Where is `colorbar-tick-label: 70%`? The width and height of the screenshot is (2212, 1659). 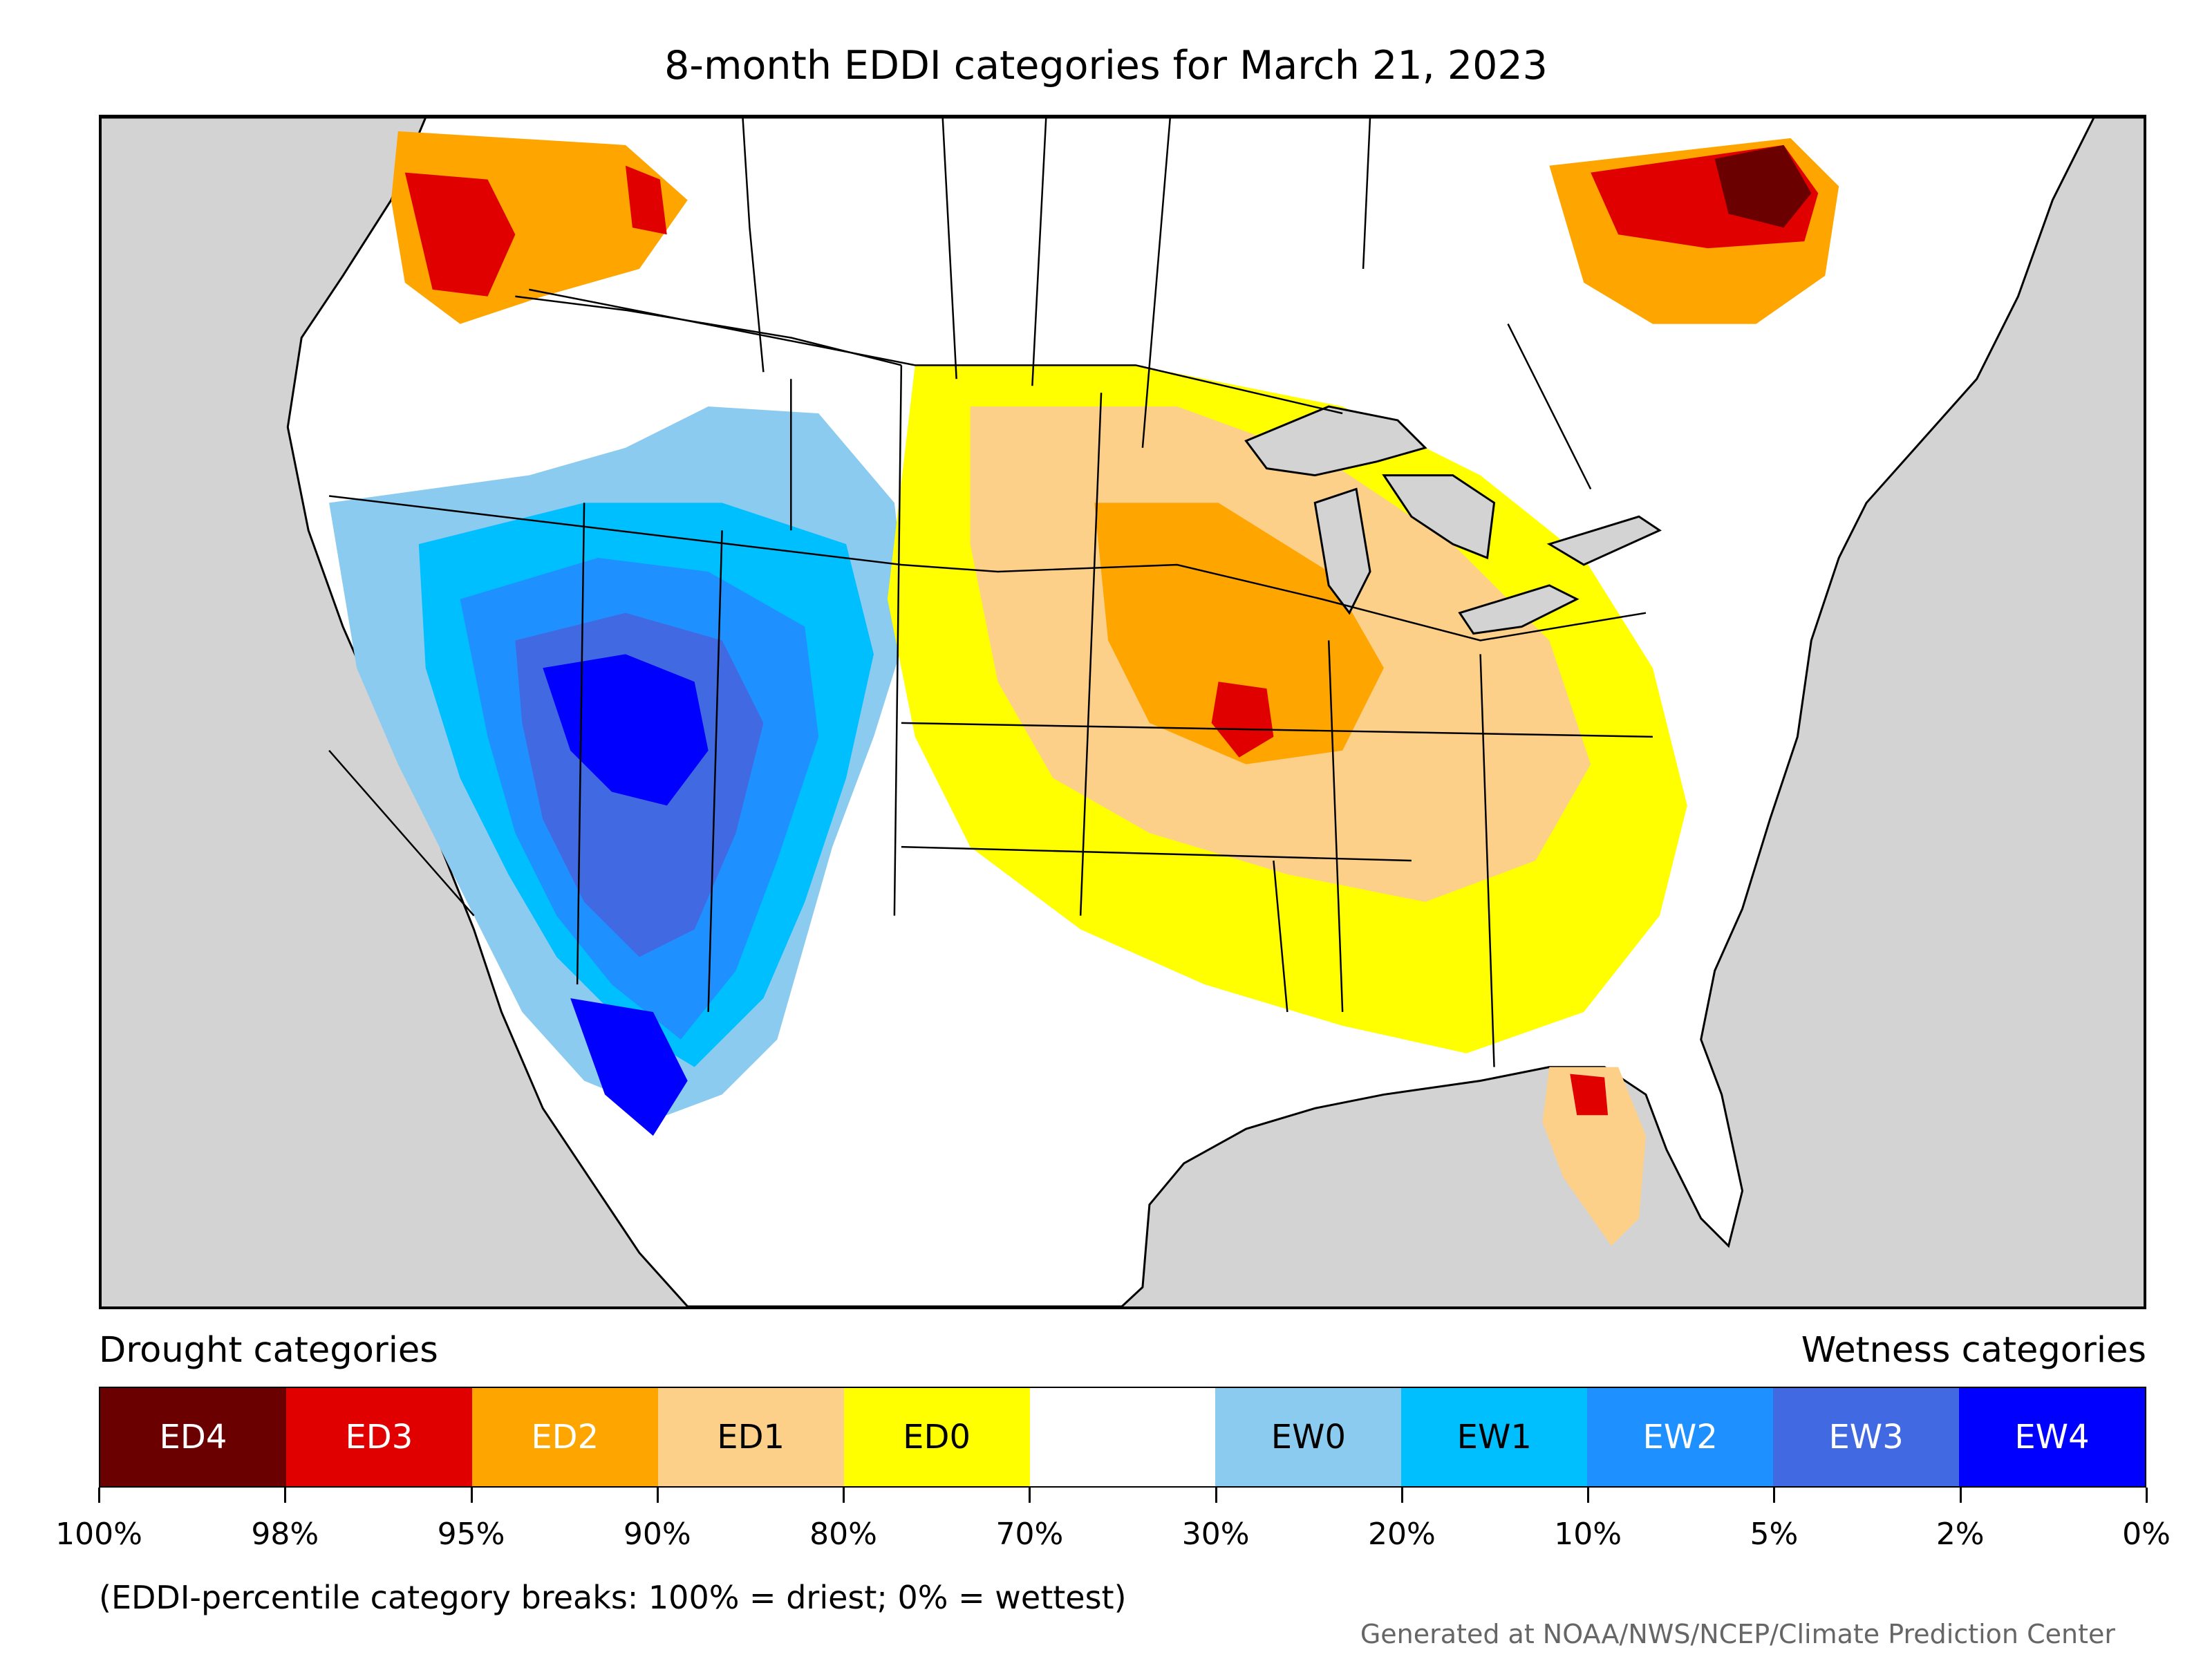 colorbar-tick-label: 70% is located at coordinates (1029, 1535).